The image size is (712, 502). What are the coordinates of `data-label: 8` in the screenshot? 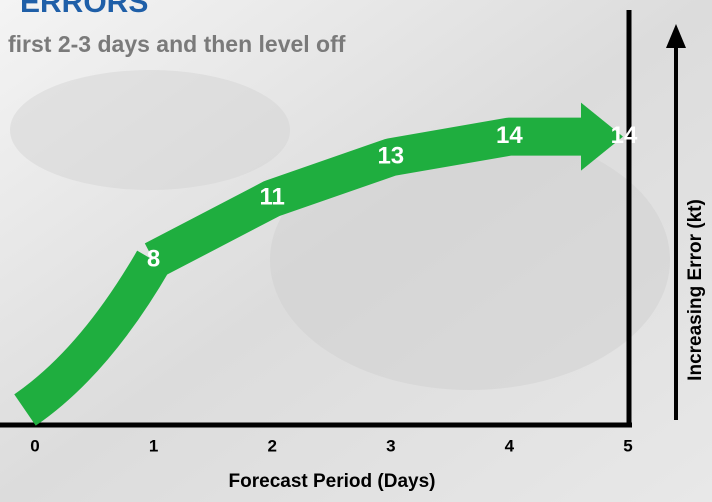 It's located at (153, 259).